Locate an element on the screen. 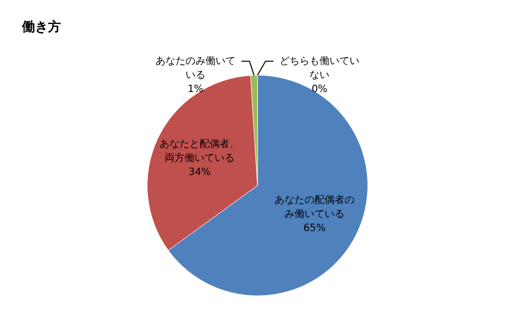 The height and width of the screenshot is (320, 515). slice-label: あなたの配偶者のみ働いている is located at coordinates (314, 207).